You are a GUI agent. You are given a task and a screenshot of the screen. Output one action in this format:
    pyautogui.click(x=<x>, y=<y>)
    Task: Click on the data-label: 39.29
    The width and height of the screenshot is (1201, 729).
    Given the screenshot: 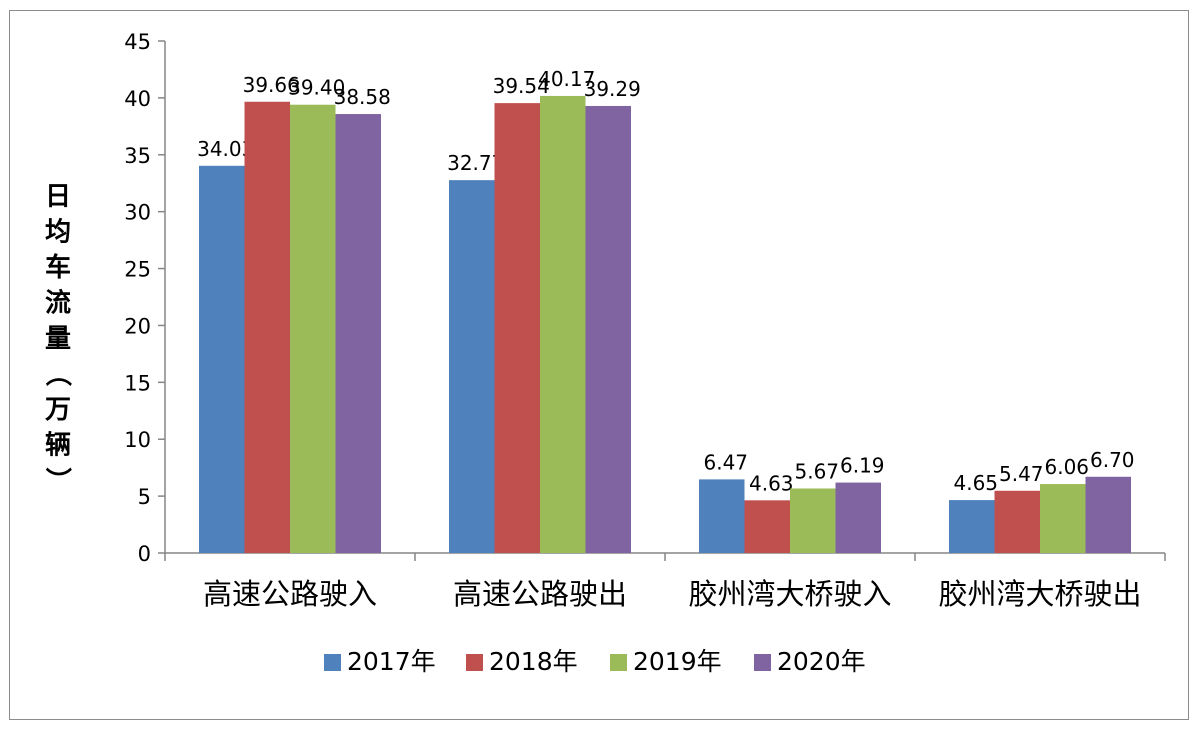 What is the action you would take?
    pyautogui.click(x=612, y=89)
    